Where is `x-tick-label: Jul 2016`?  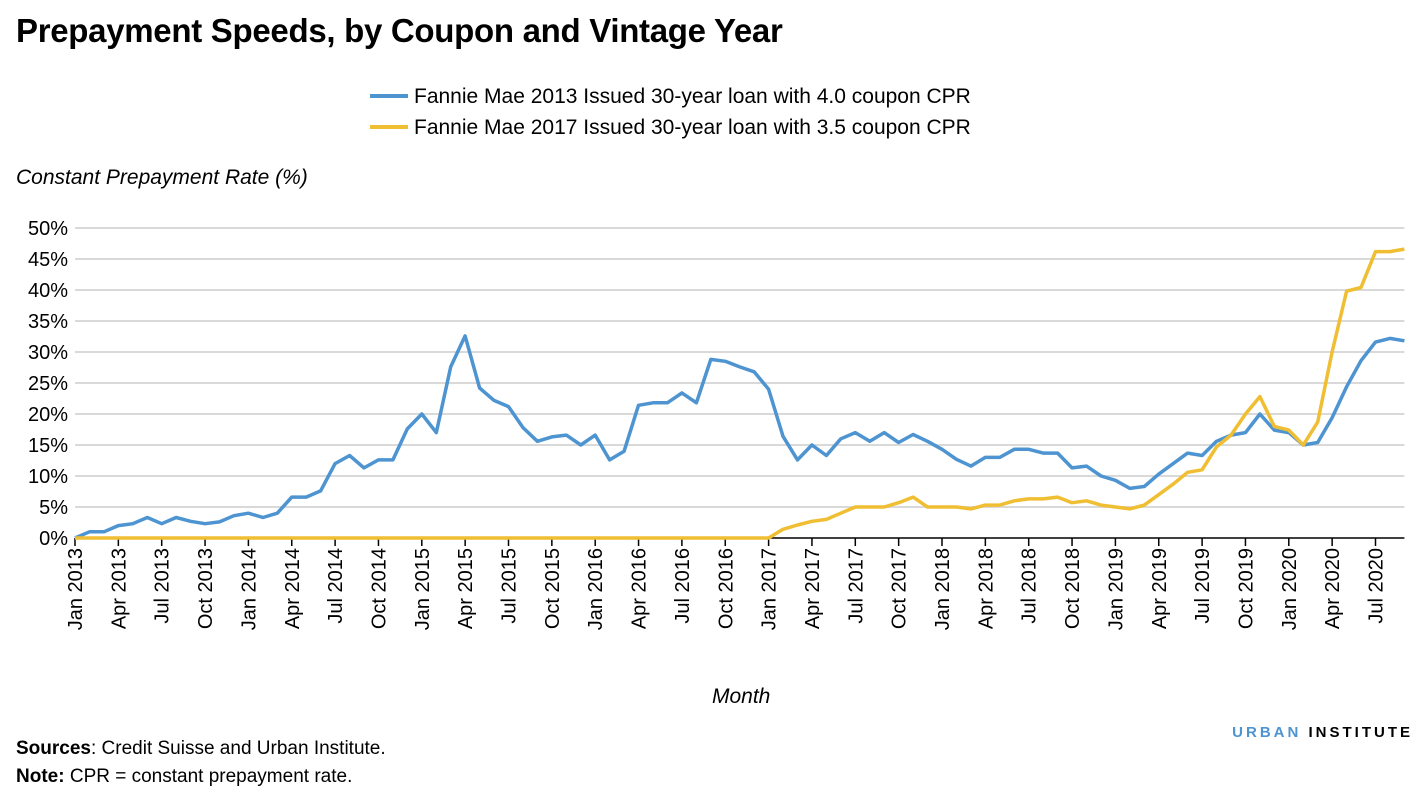
x-tick-label: Jul 2016 is located at coordinates (683, 586).